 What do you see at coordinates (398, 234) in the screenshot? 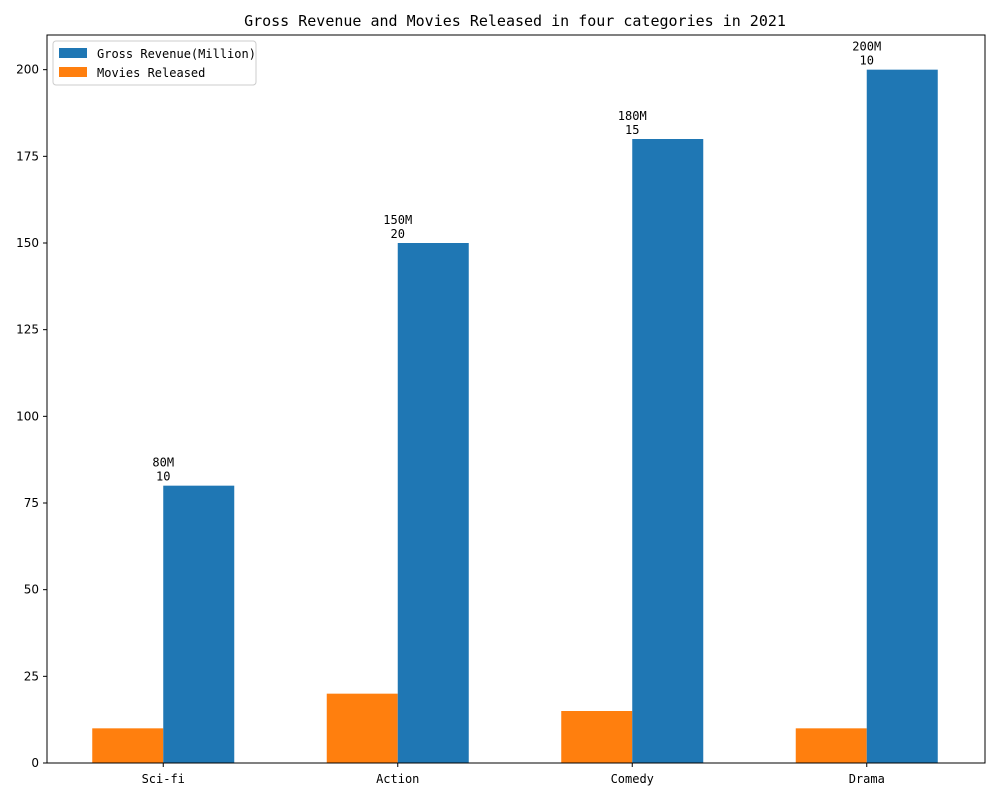
I see `count-annotation: 20` at bounding box center [398, 234].